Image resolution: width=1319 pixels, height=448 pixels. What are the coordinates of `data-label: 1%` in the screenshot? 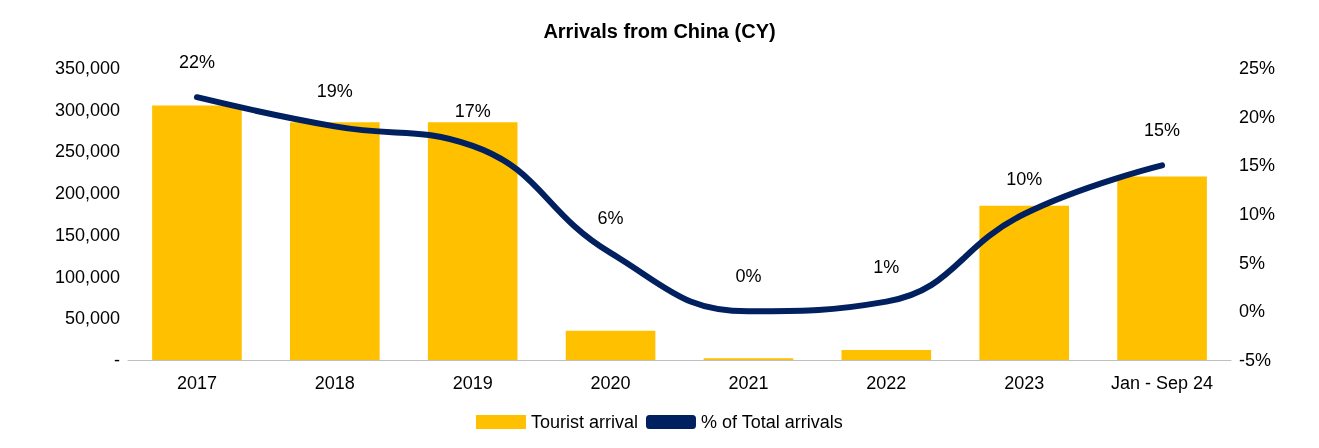 It's located at (886, 266).